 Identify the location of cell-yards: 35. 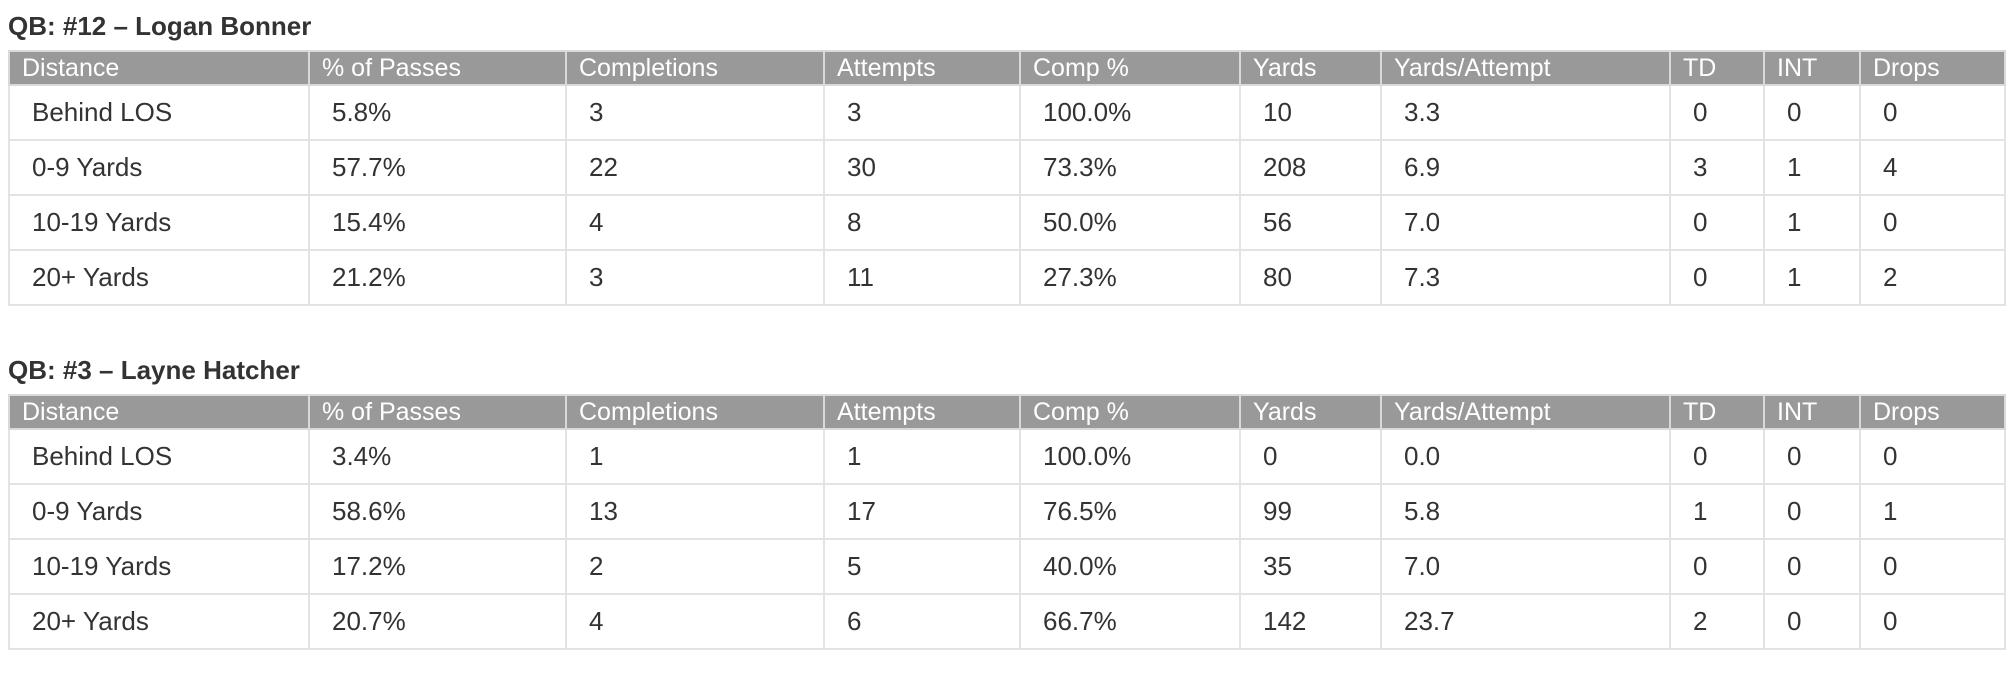
(1310, 566).